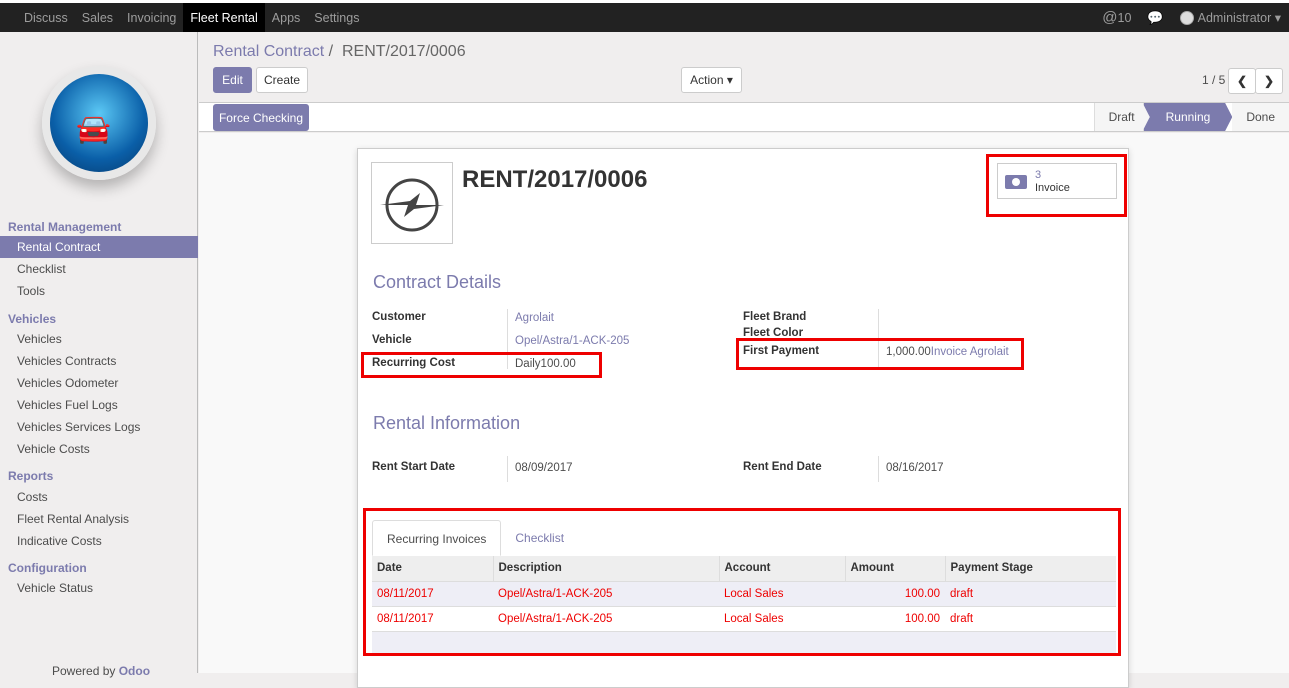 Image resolution: width=1289 pixels, height=688 pixels. Describe the element at coordinates (555, 179) in the screenshot. I see `record-title: RENT/2017/0006` at that location.